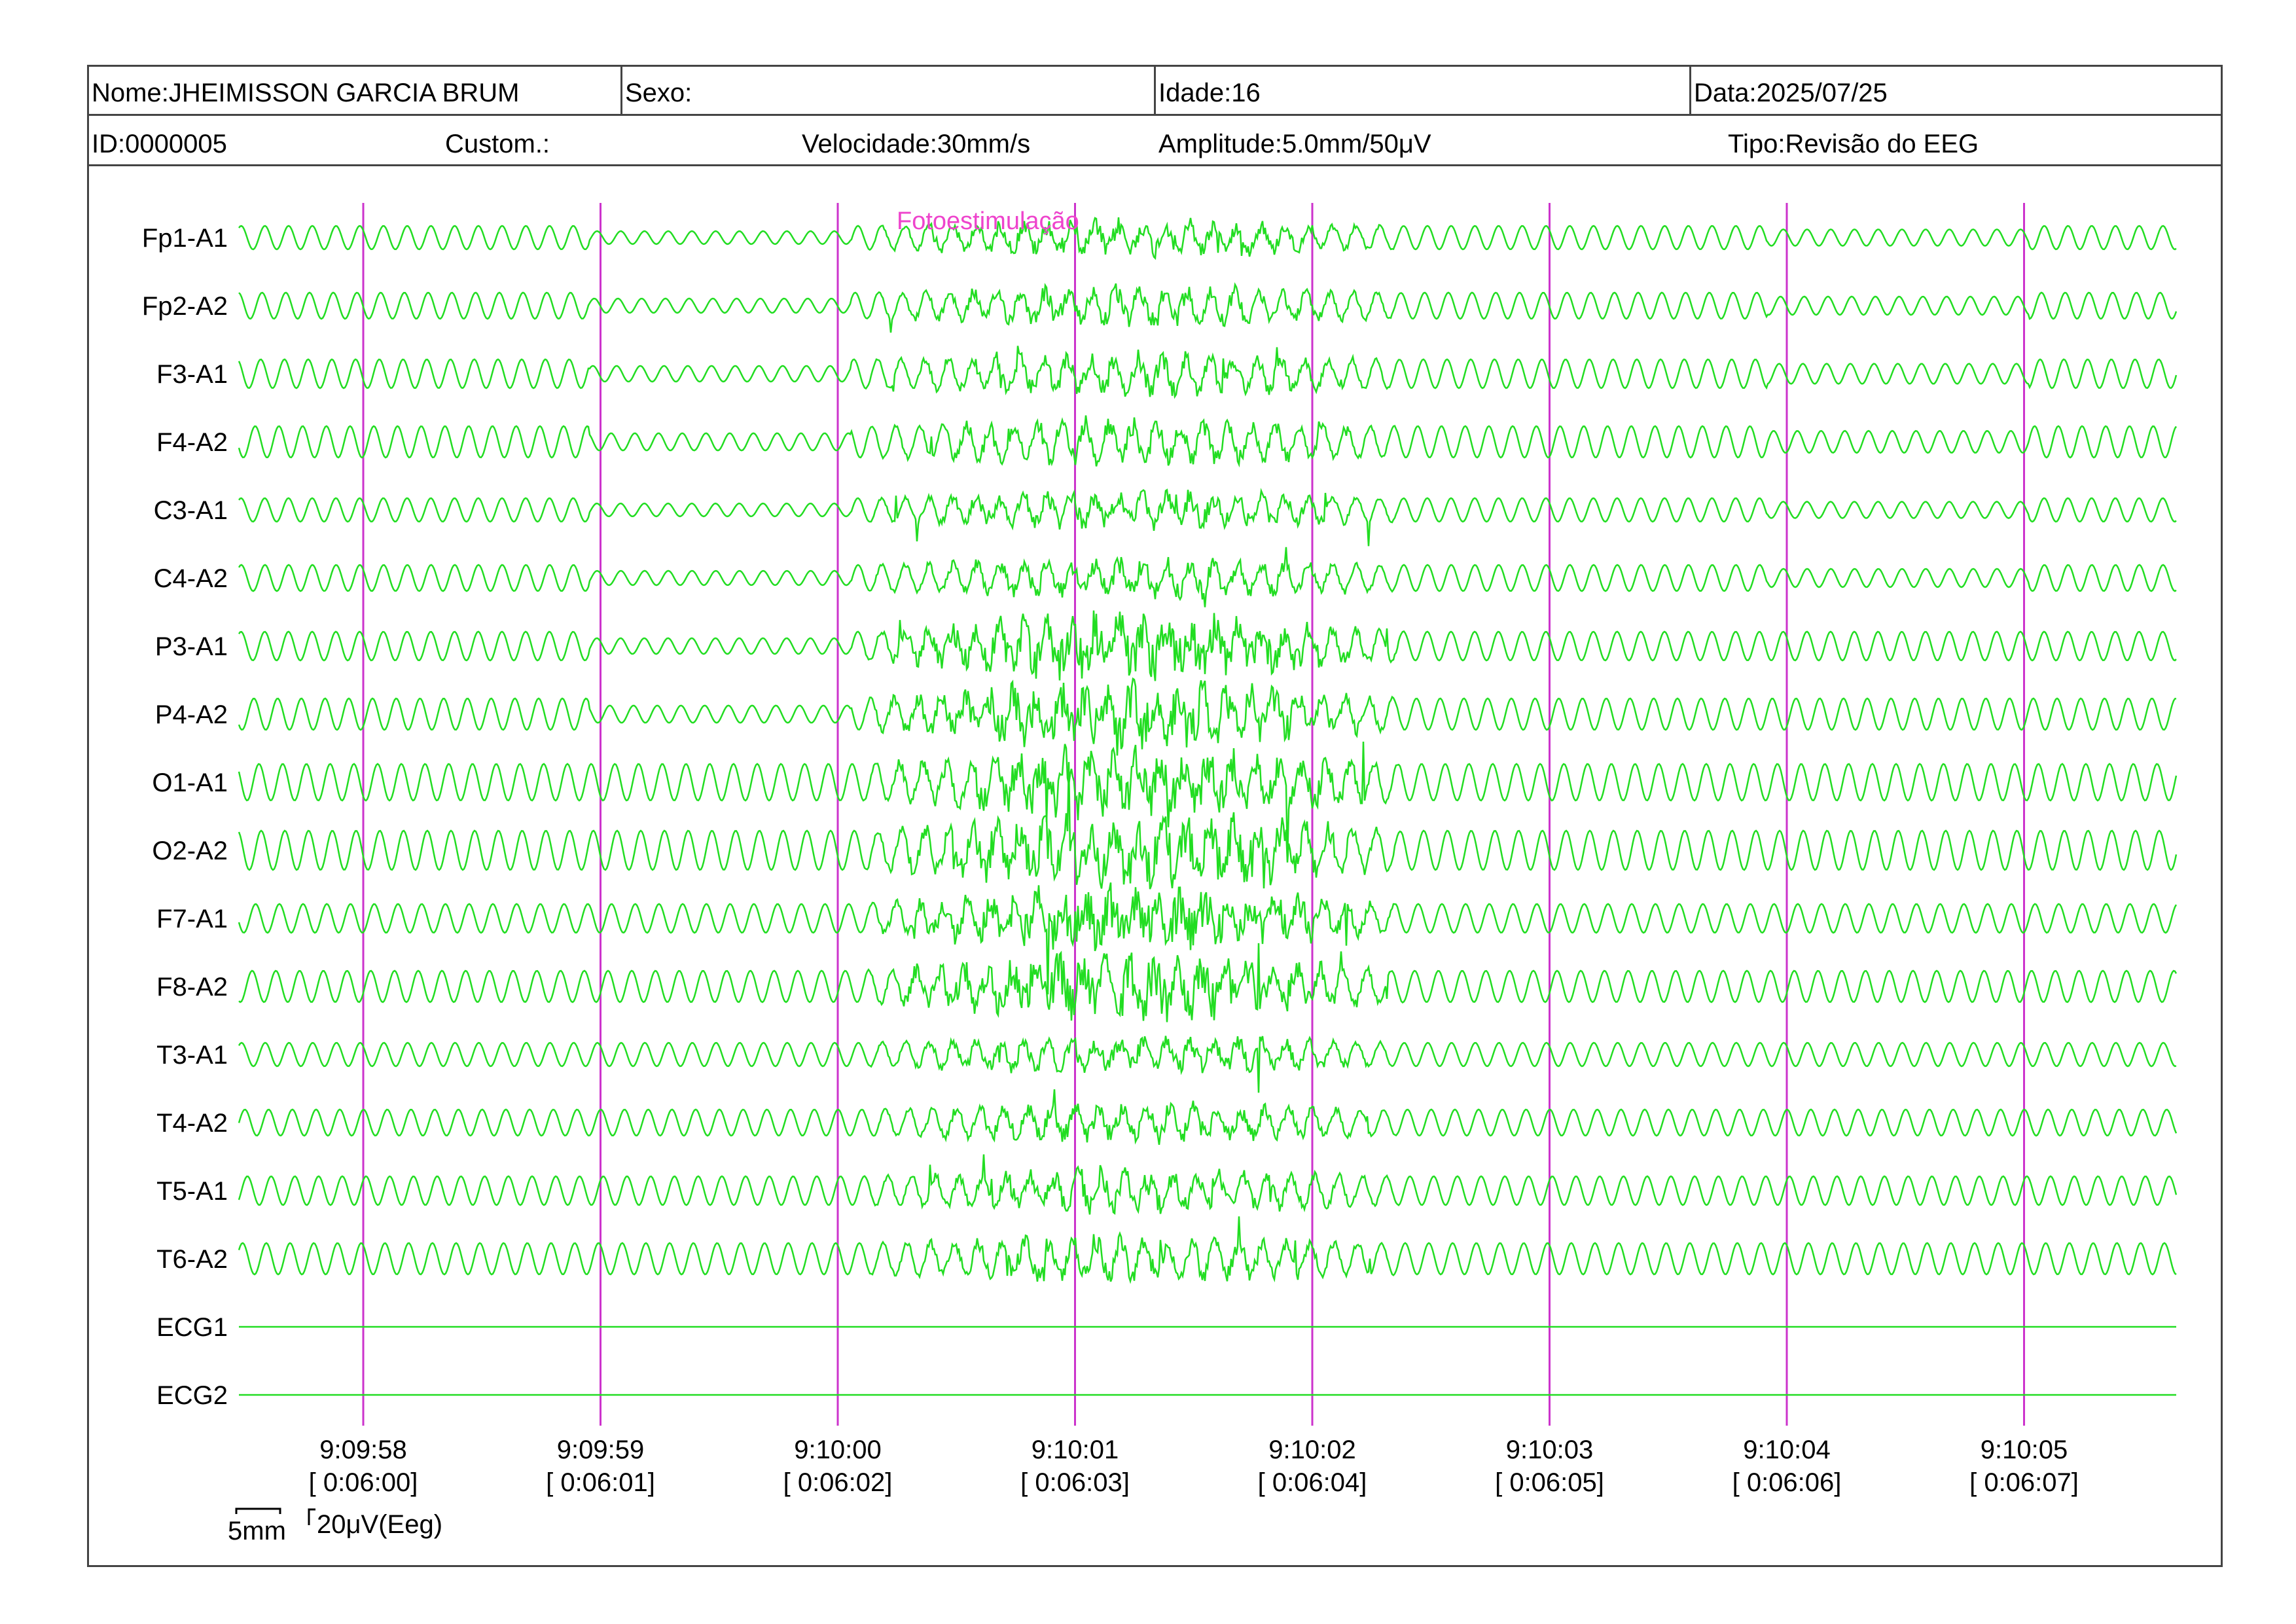 This screenshot has width=2296, height=1624. Describe the element at coordinates (192, 1123) in the screenshot. I see `channel-label: T4-A2` at that location.